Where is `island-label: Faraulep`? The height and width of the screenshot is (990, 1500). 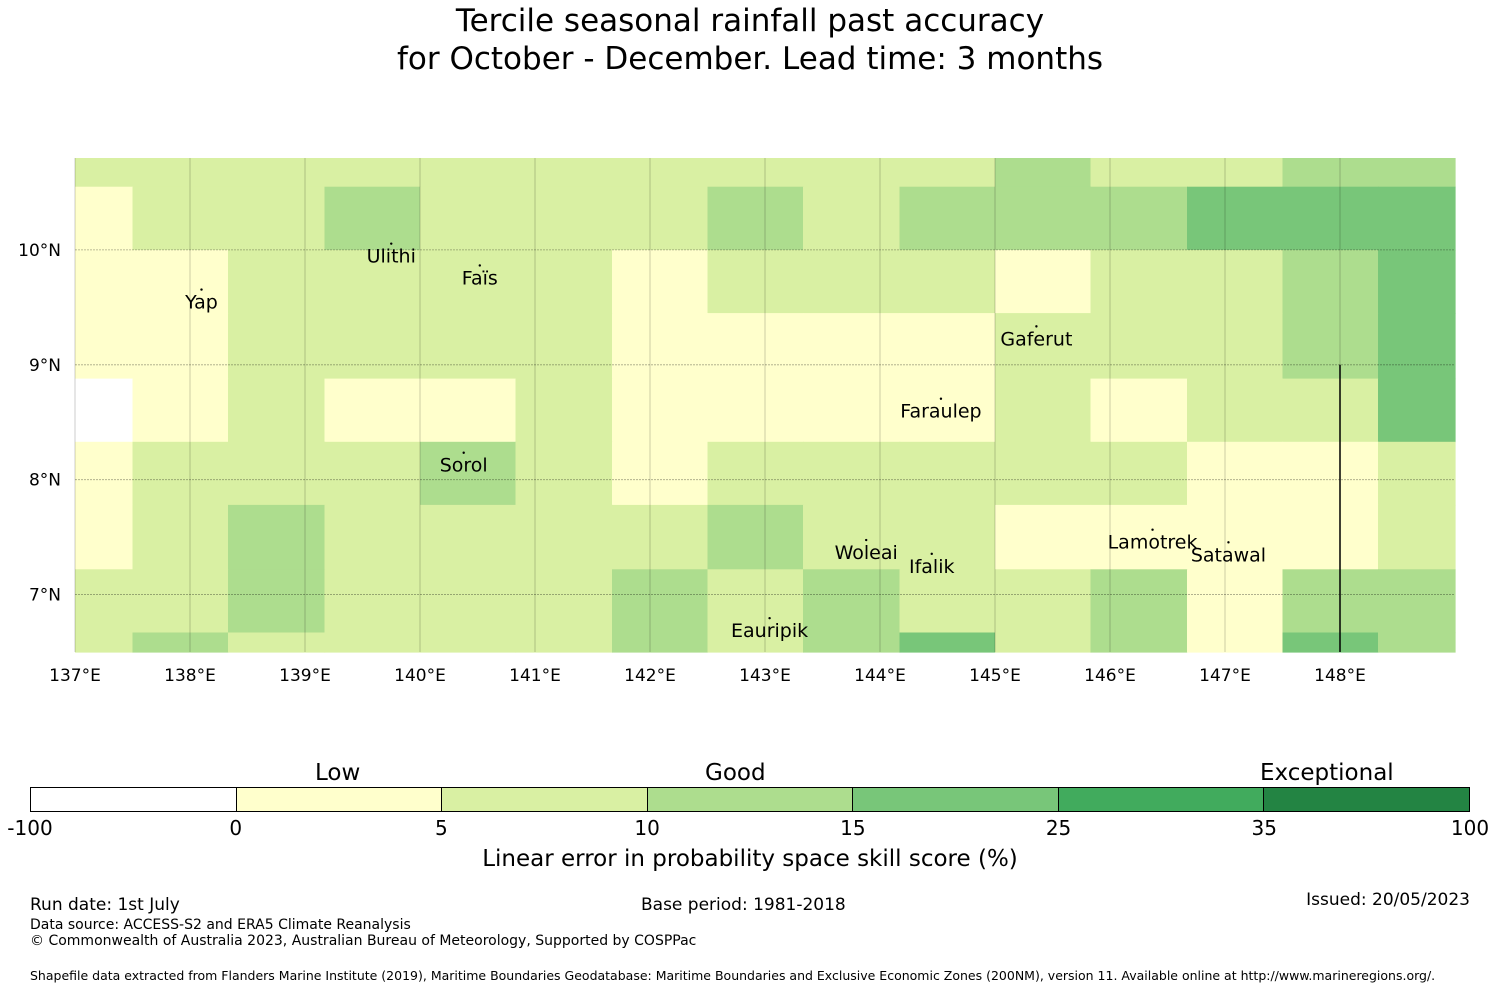
island-label: Faraulep is located at coordinates (940, 412).